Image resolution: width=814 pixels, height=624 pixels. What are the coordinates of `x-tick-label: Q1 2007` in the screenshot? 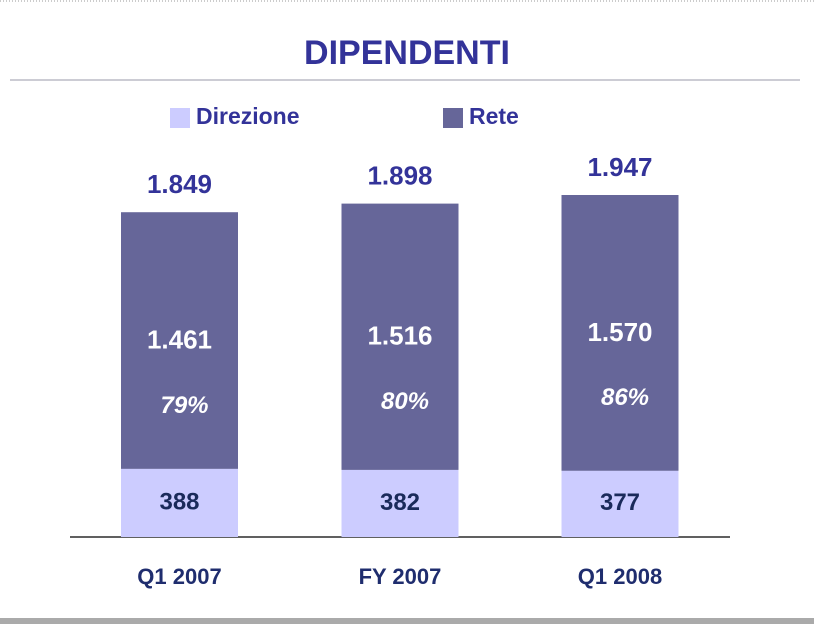 It's located at (179, 576).